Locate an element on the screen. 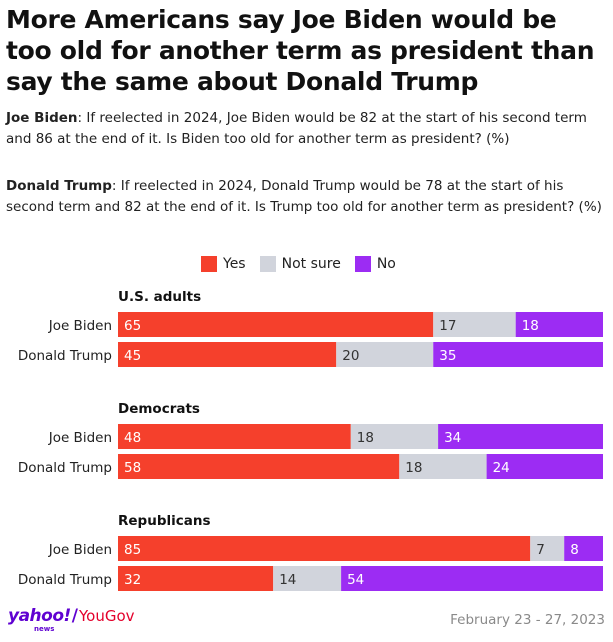 Image resolution: width=613 pixels, height=642 pixels. row-label-republicans-donald-trump: Donald Trump is located at coordinates (65, 580).